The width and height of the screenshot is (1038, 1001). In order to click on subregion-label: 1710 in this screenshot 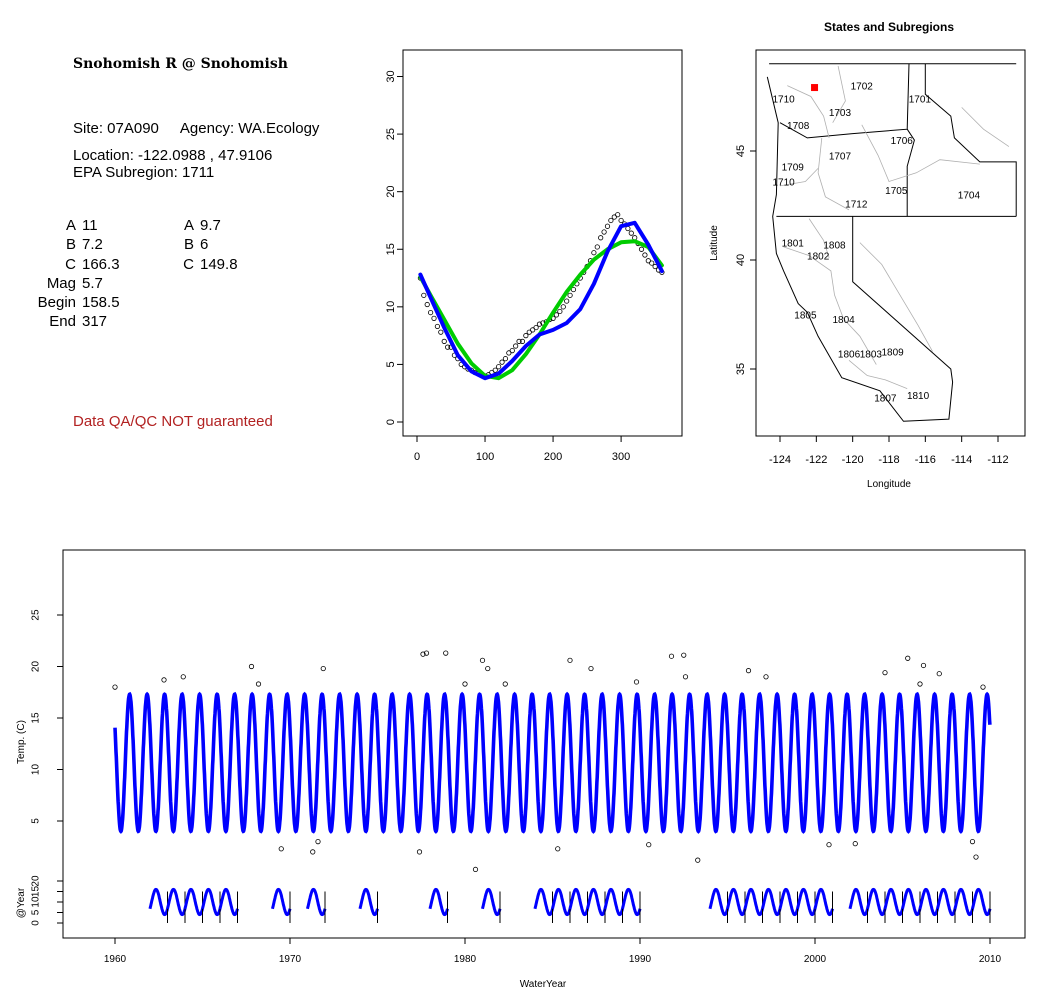, I will do `click(784, 183)`.